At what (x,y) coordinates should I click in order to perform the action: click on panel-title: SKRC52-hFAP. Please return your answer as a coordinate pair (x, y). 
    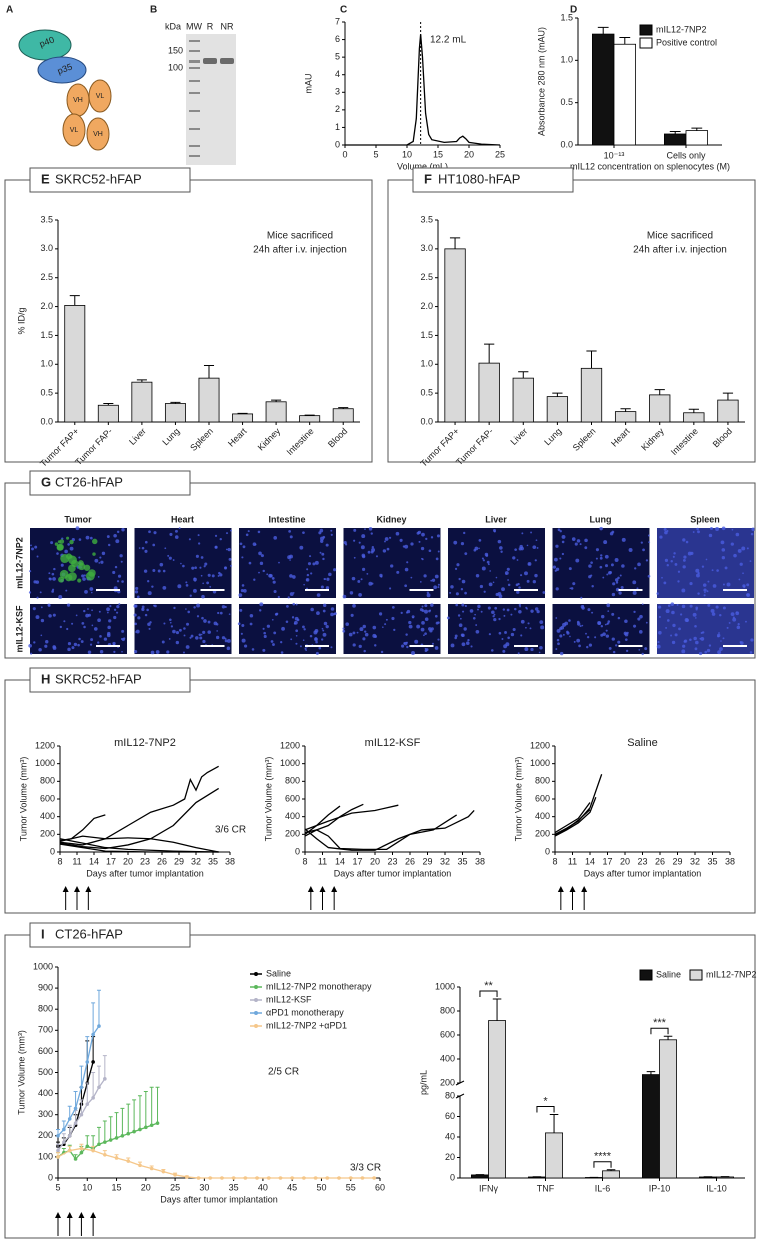
    Looking at the image, I should click on (98, 678).